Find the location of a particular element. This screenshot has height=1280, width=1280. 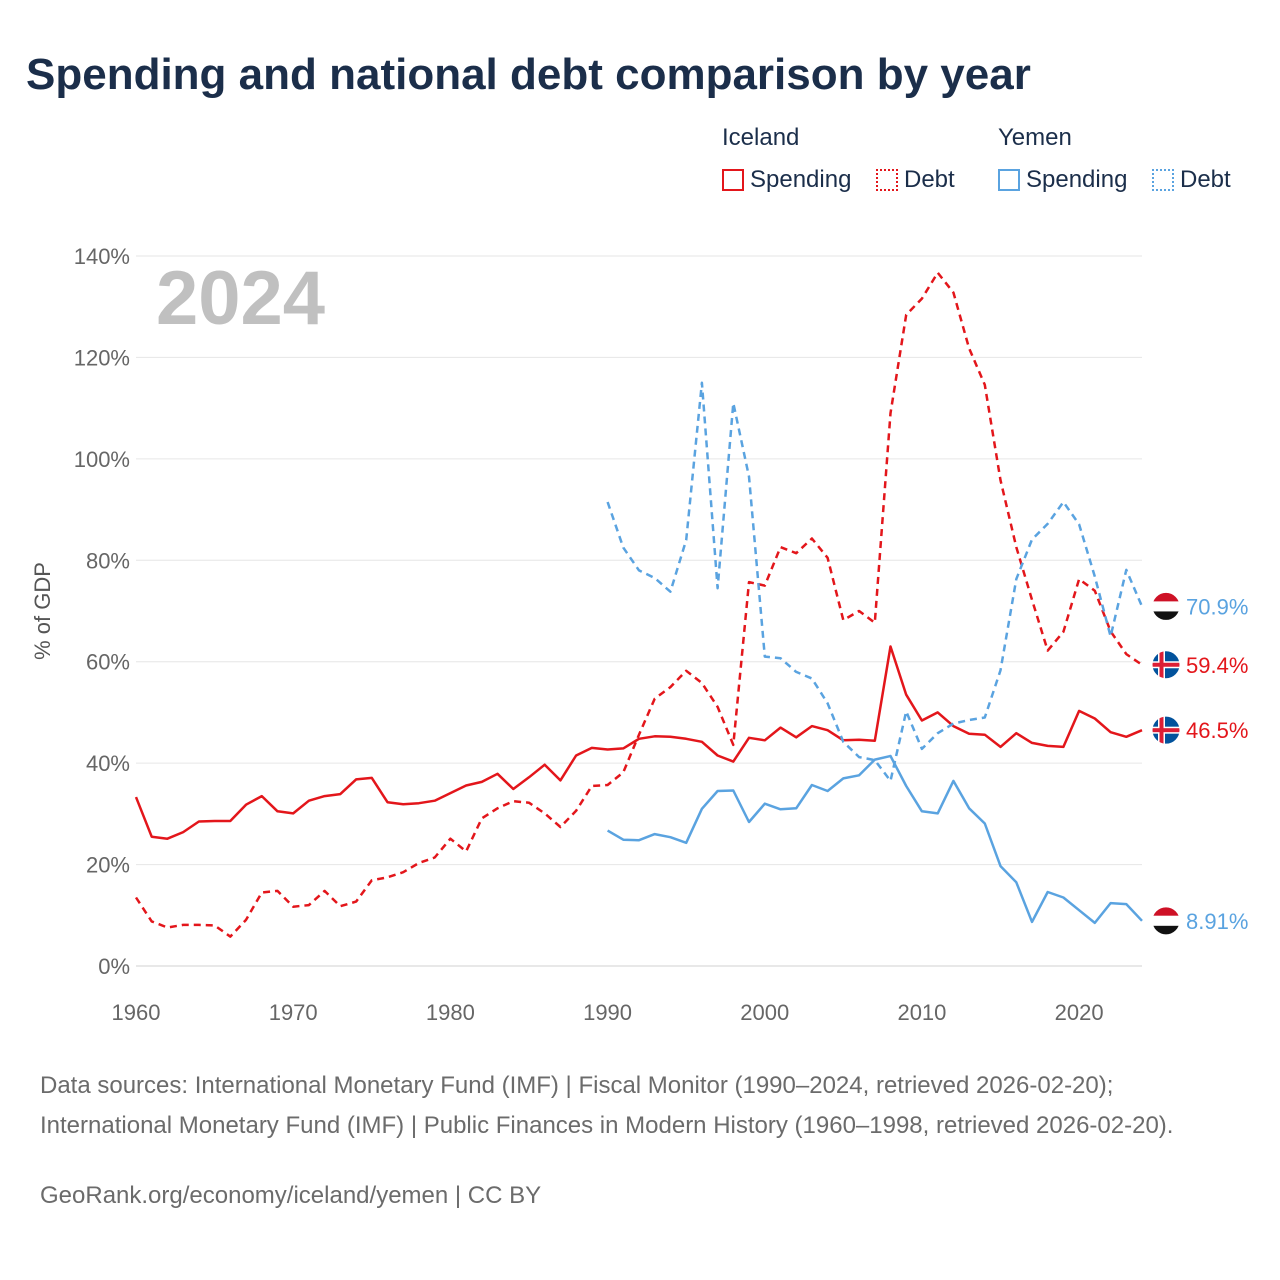

year-watermark: 2024 is located at coordinates (240, 298).